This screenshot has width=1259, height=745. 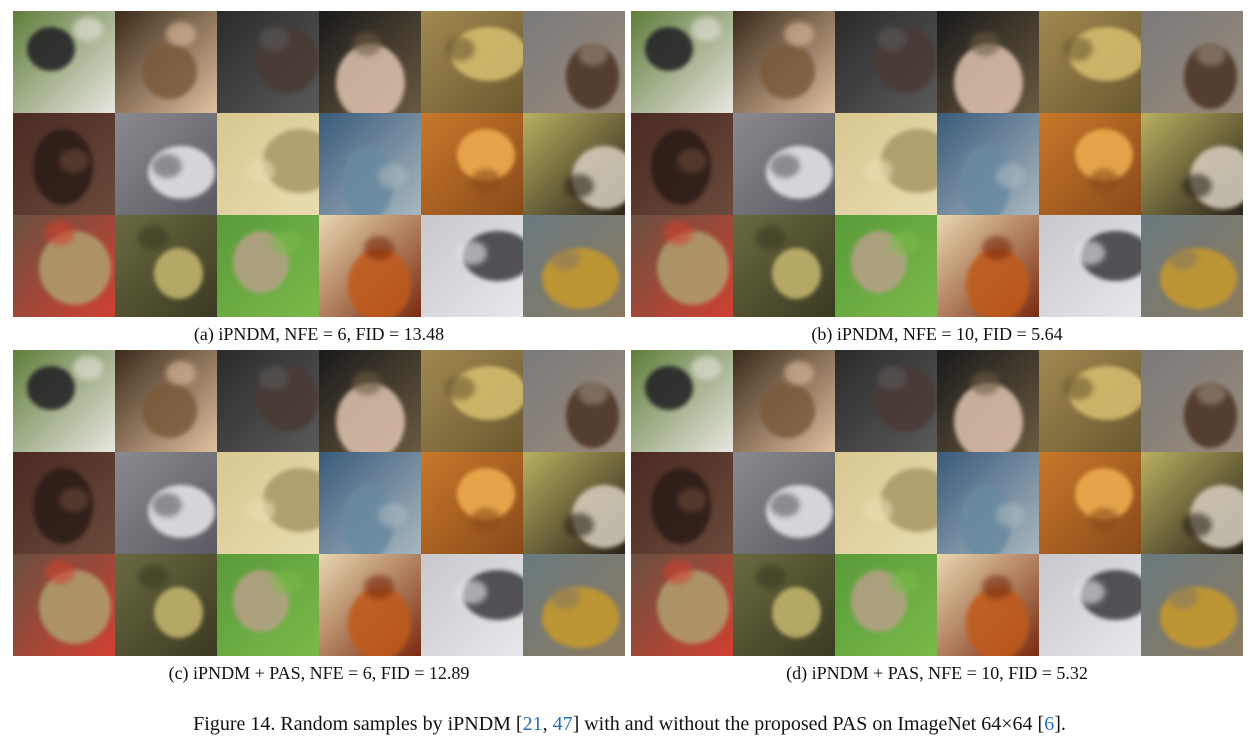 I want to click on citation-link-6: 6, so click(x=1049, y=724).